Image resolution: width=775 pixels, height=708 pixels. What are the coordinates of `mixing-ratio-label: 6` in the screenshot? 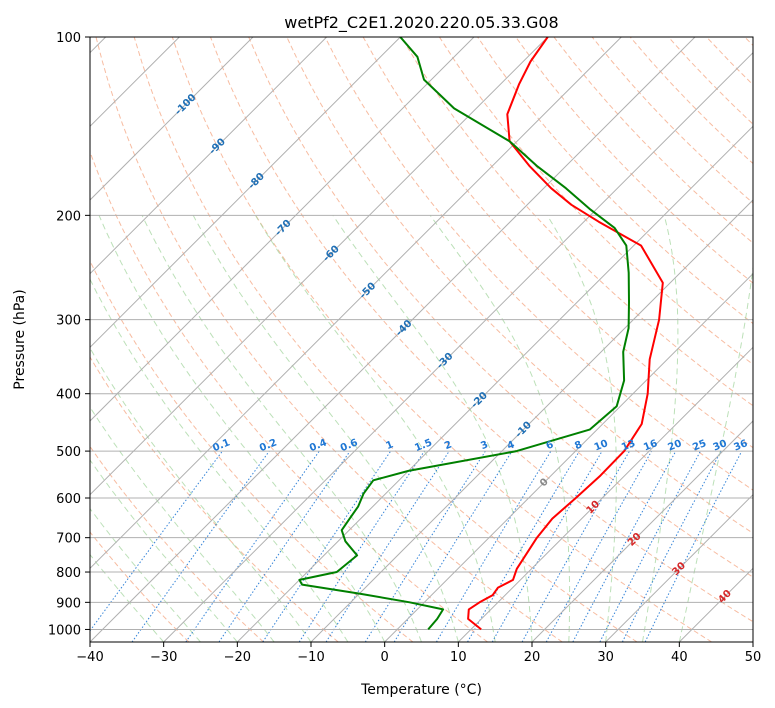 It's located at (550, 445).